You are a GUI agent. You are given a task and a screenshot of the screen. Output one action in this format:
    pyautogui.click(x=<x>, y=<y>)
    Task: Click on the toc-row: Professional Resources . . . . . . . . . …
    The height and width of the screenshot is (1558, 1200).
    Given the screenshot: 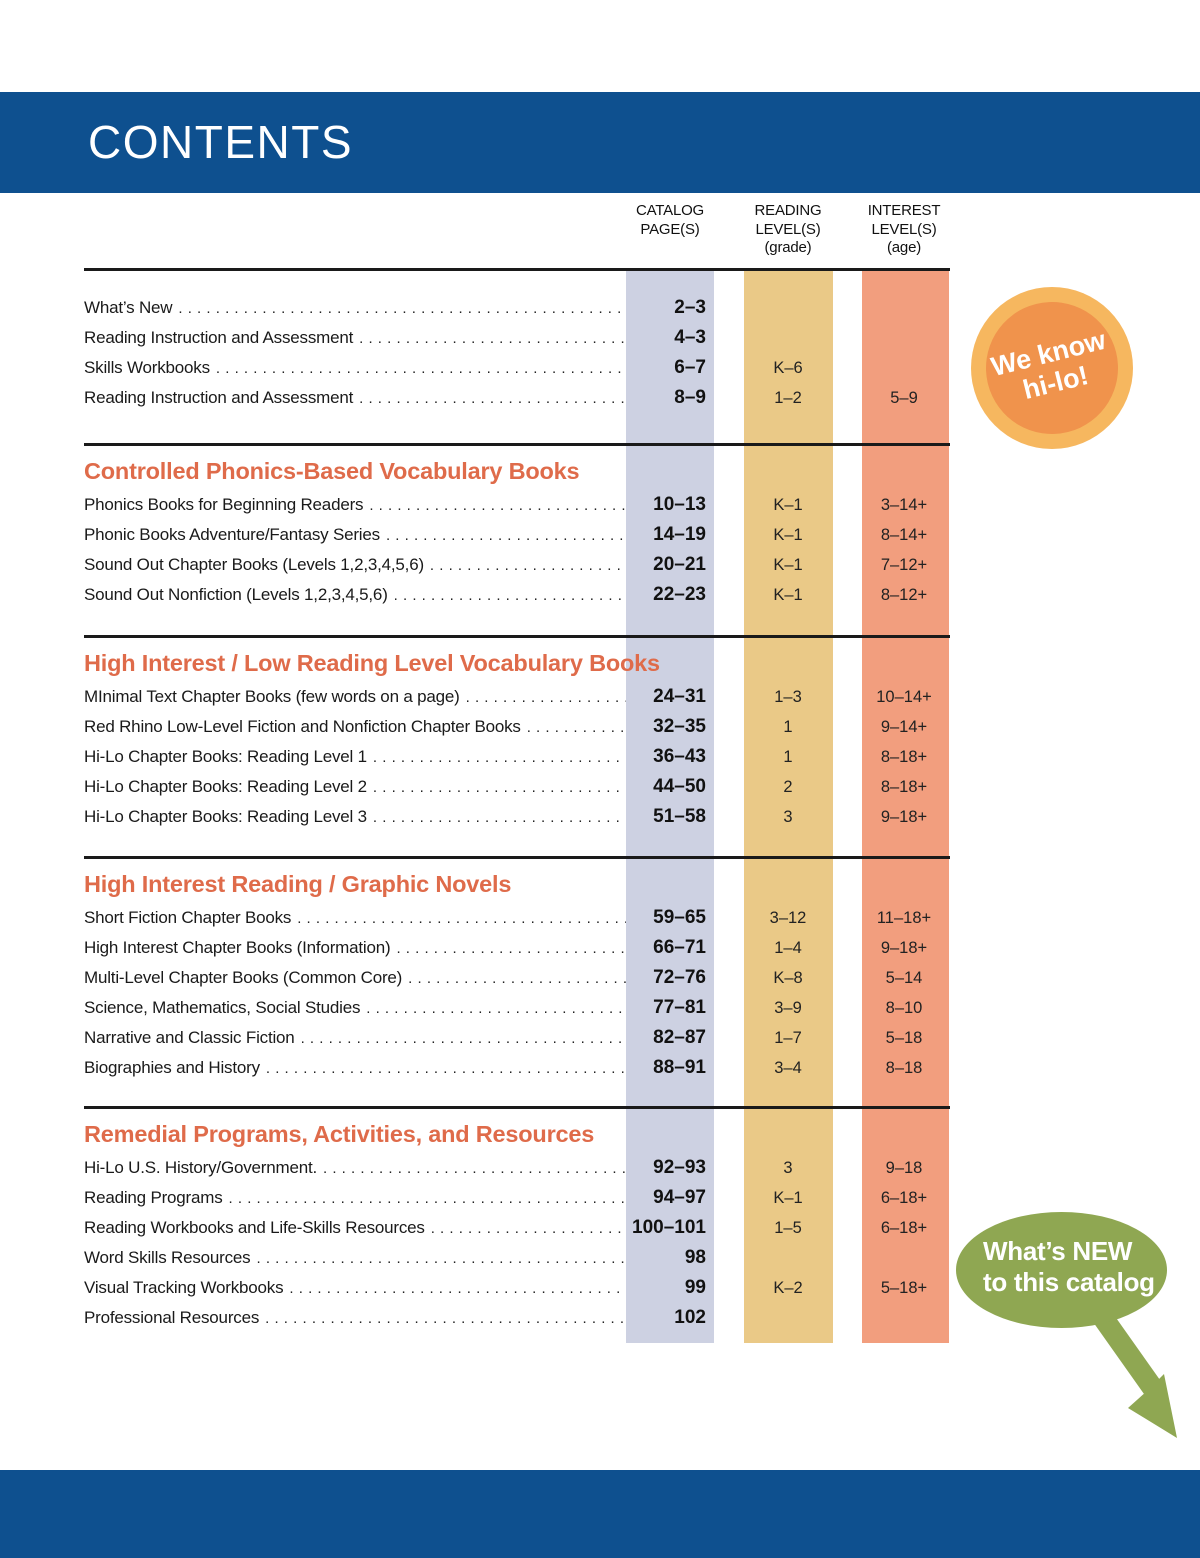 What is the action you would take?
    pyautogui.click(x=517, y=1318)
    